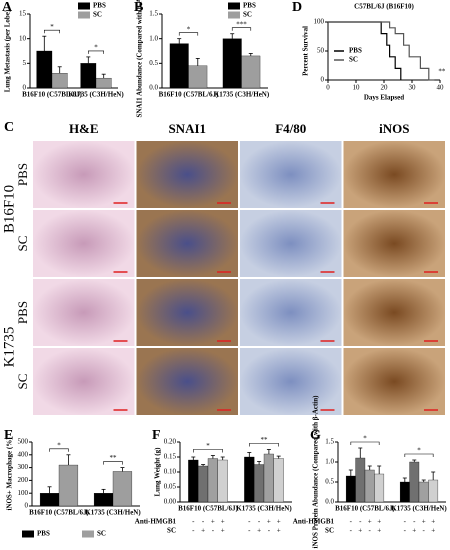  What do you see at coordinates (189, 95) in the screenshot?
I see `x-tick-label: B16F10 (C57BL/6J)` at bounding box center [189, 95].